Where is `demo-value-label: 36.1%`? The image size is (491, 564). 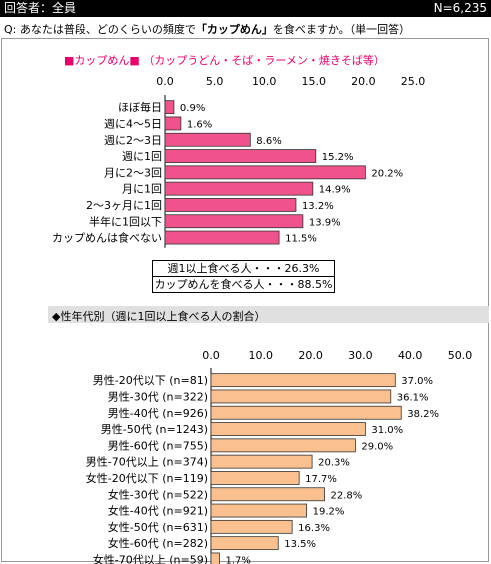 demo-value-label: 36.1% is located at coordinates (413, 397).